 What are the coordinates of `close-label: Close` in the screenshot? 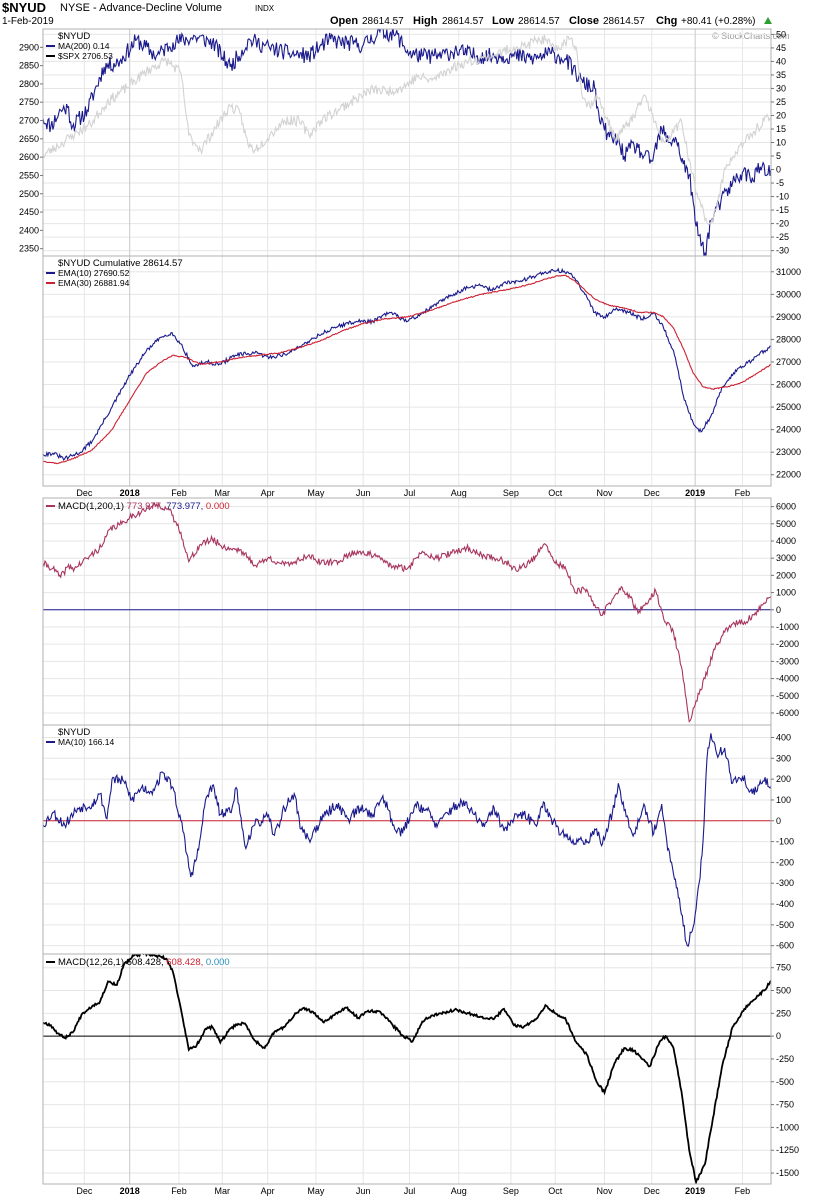 It's located at (584, 21).